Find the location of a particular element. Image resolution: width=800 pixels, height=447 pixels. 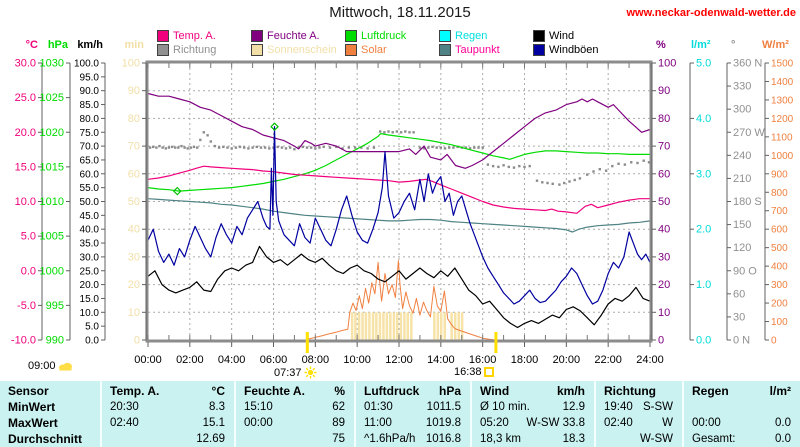

axis-title-wm2: W/m² is located at coordinates (775, 45).